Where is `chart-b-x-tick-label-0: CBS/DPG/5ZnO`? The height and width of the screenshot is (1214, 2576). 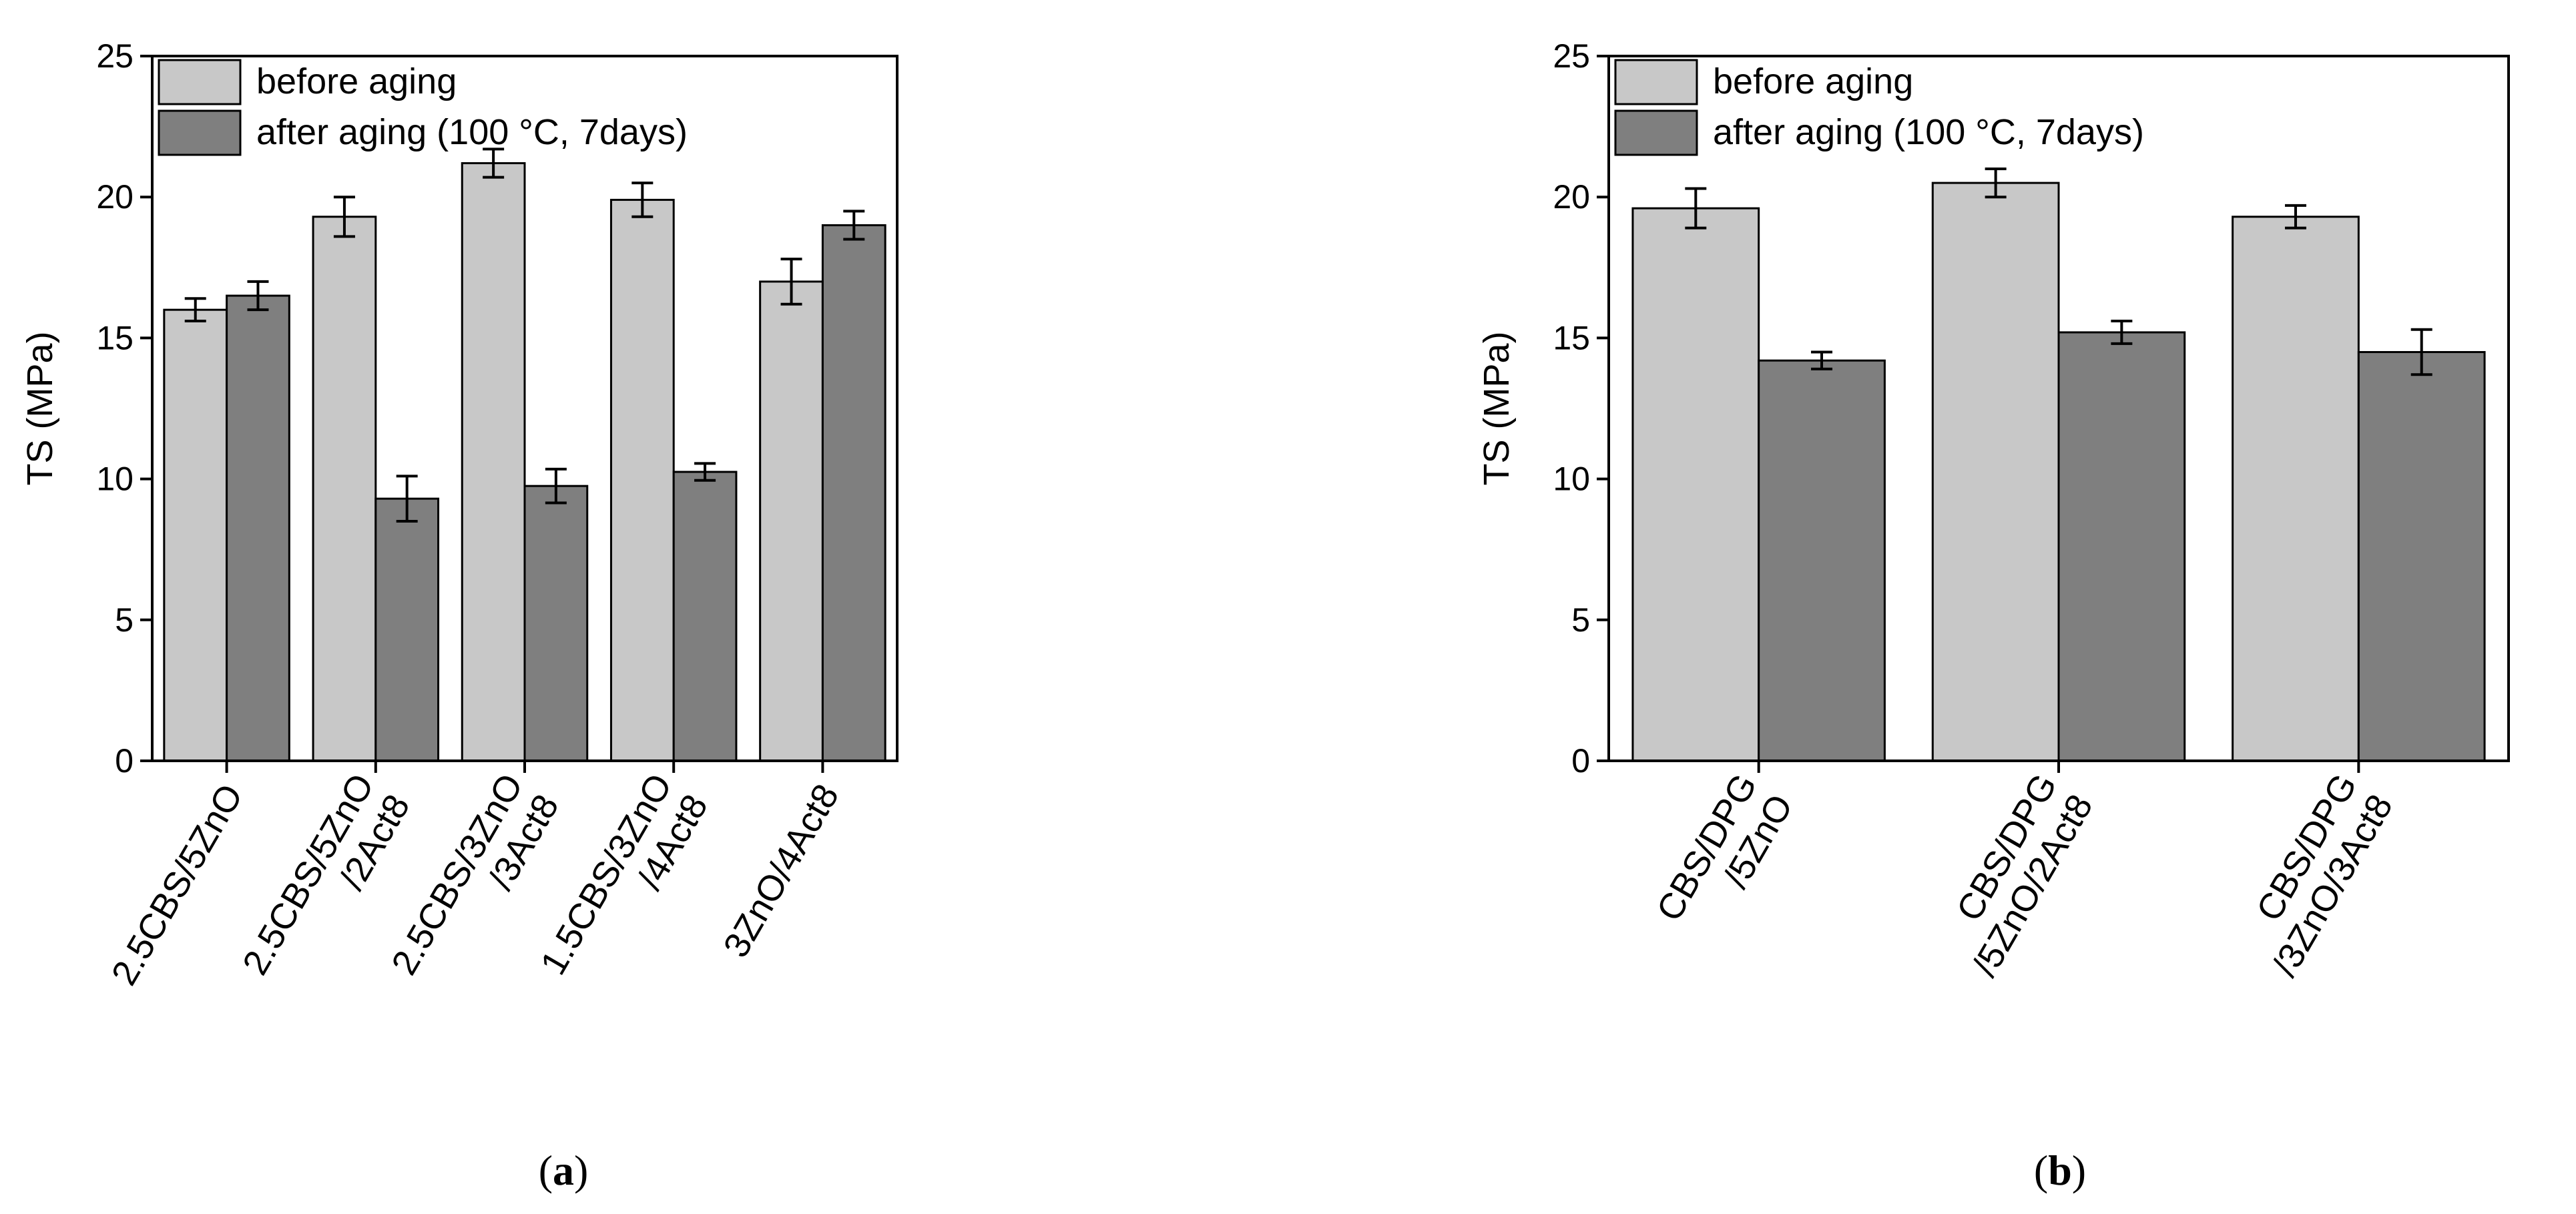 chart-b-x-tick-label-0: CBS/DPG/5ZnO is located at coordinates (1724, 848).